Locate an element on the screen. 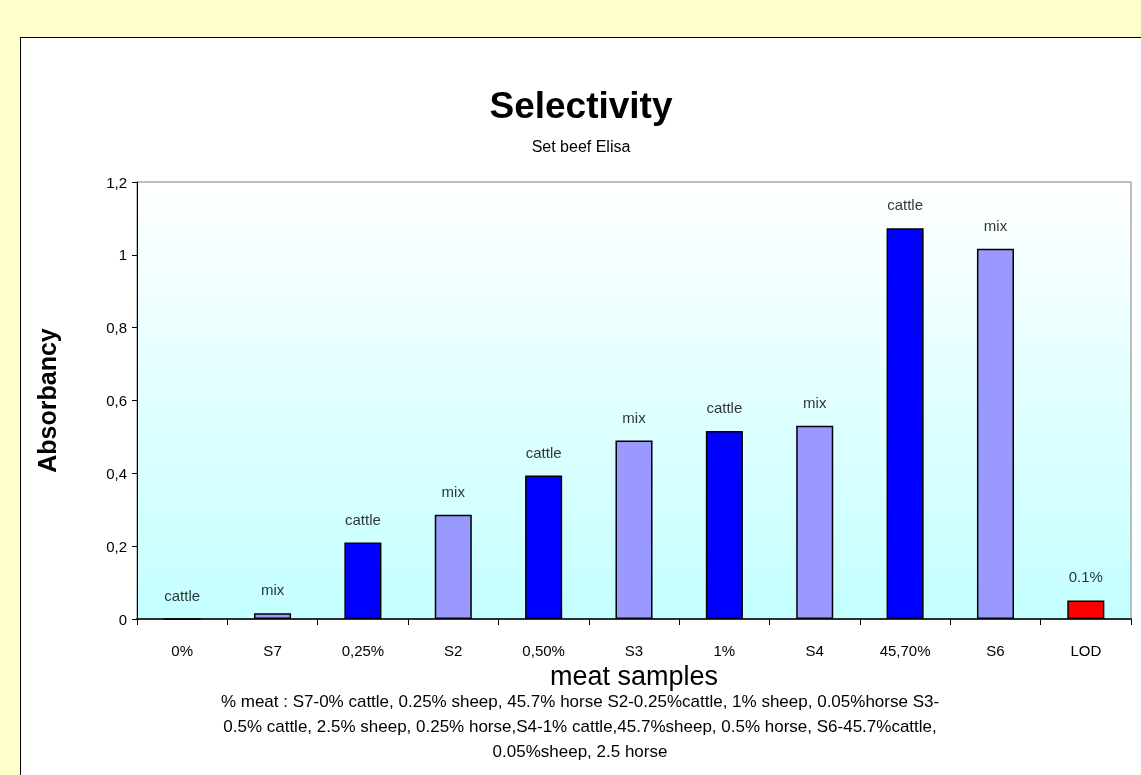  y-tick-label: 0,2 is located at coordinates (116, 546).